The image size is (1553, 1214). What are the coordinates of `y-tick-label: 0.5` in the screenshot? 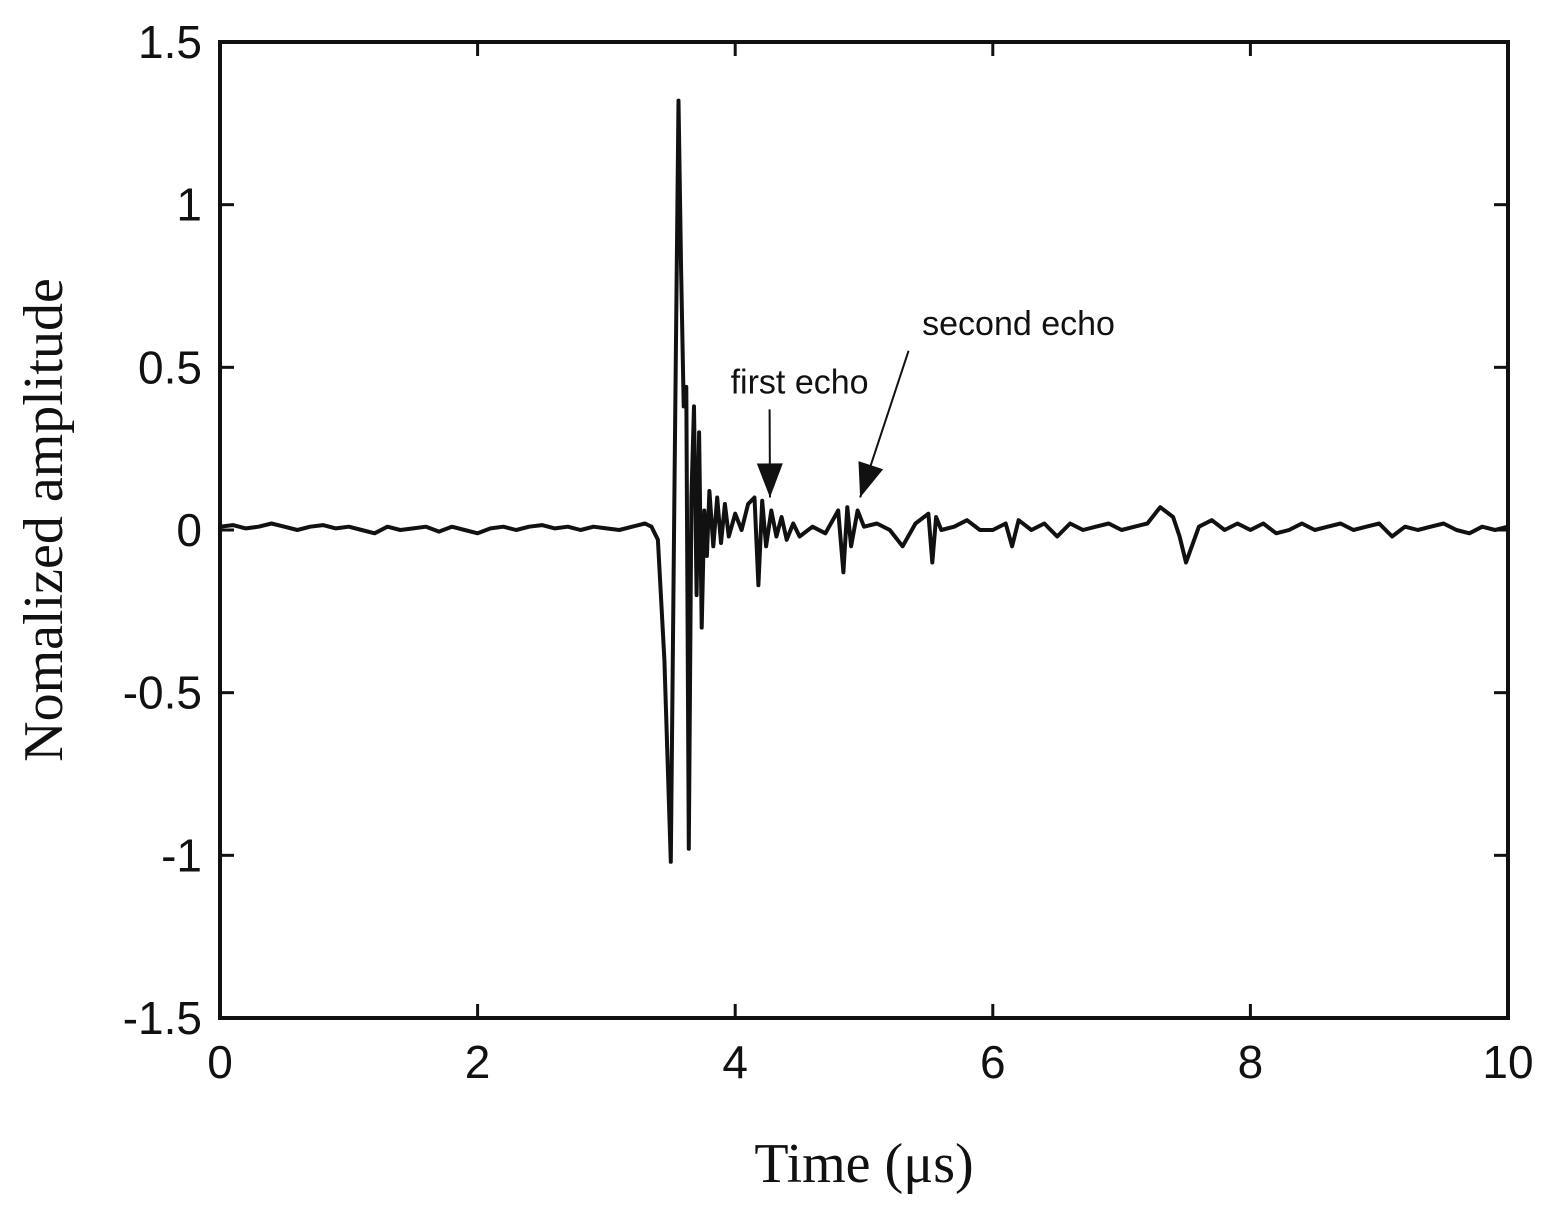 It's located at (170, 367).